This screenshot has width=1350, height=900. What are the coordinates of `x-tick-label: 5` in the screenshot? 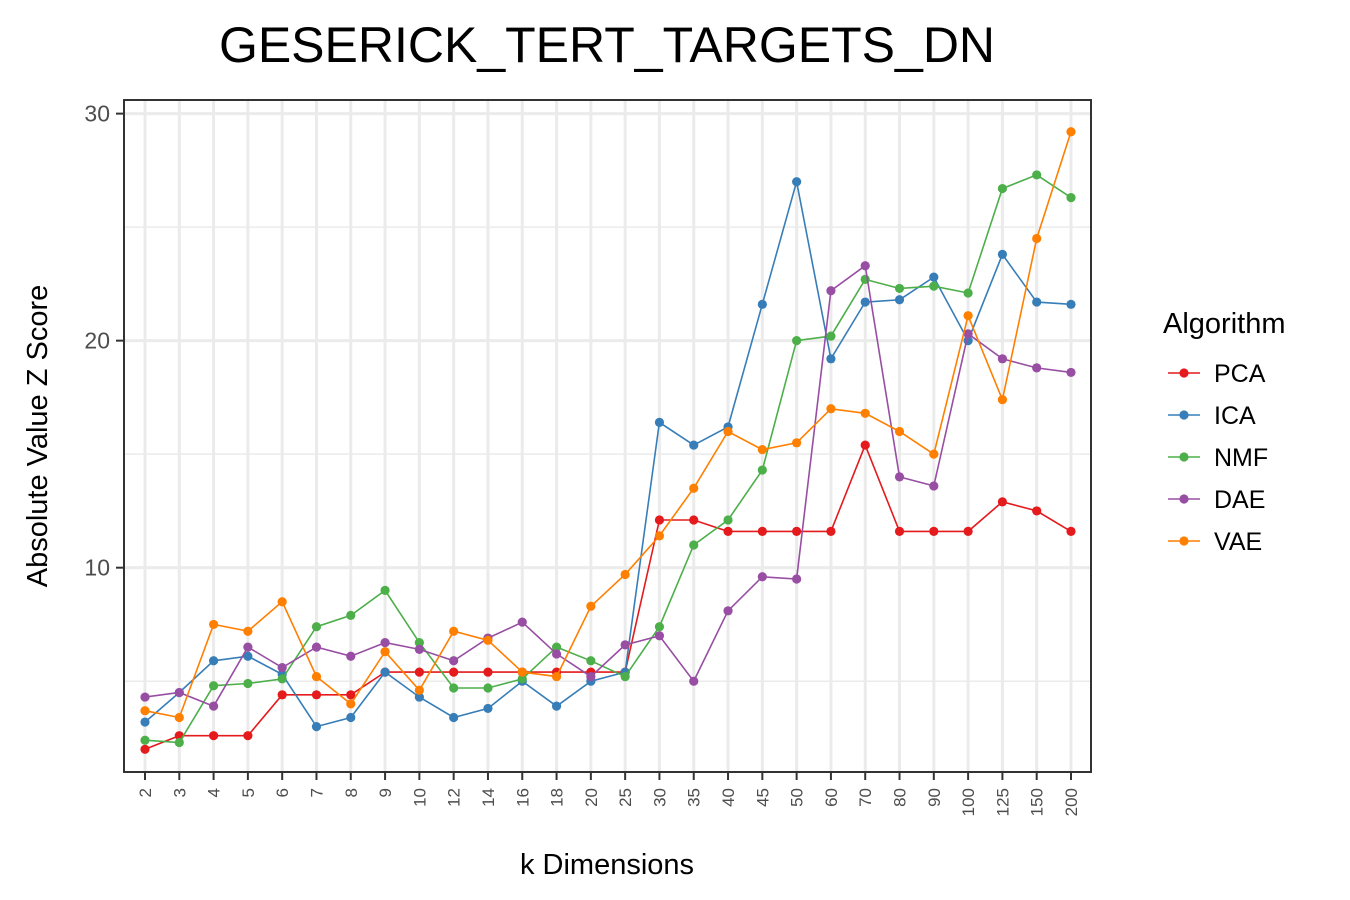 It's located at (248, 792).